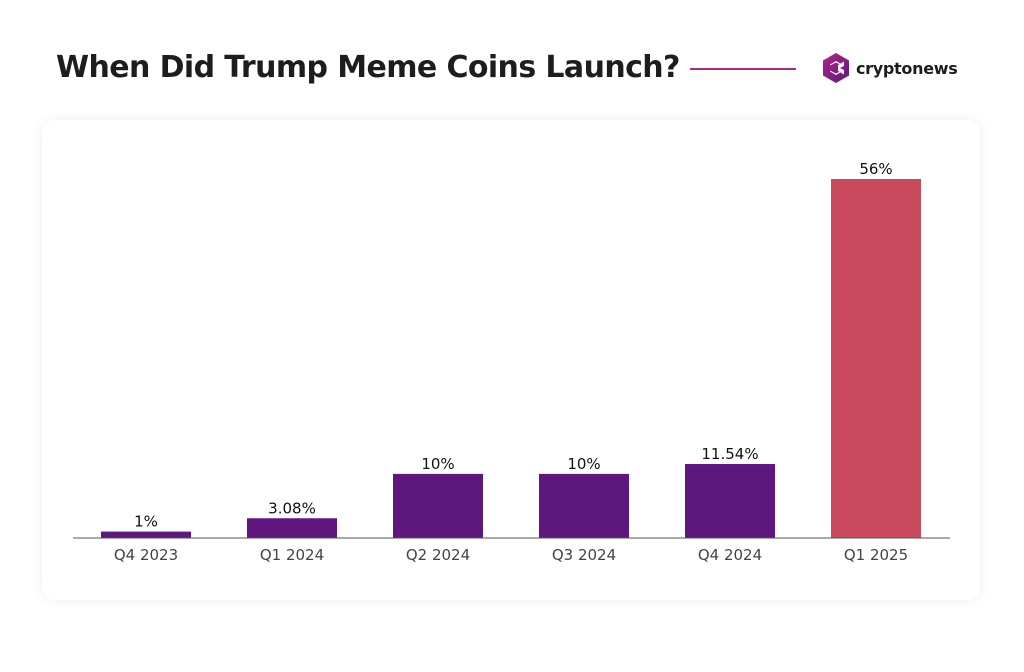  I want to click on bar-q2-2024, so click(438, 505).